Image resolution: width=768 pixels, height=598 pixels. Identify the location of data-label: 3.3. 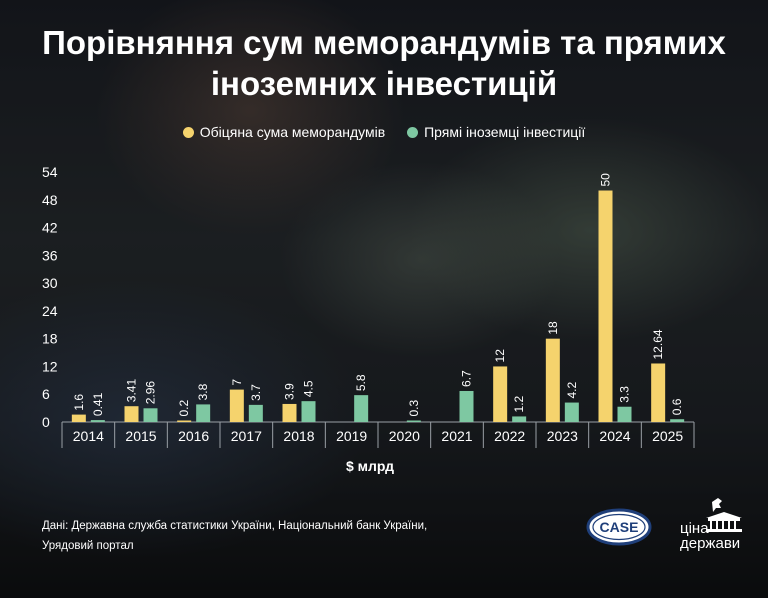
(625, 394).